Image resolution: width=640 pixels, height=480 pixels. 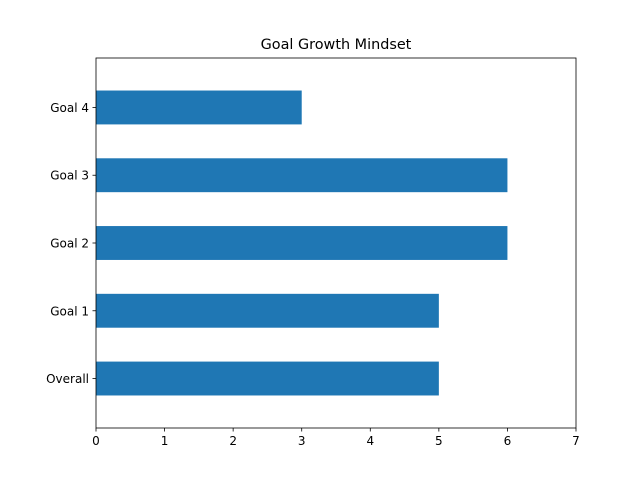 I want to click on y-tick-label: Goal 2, so click(x=69, y=244).